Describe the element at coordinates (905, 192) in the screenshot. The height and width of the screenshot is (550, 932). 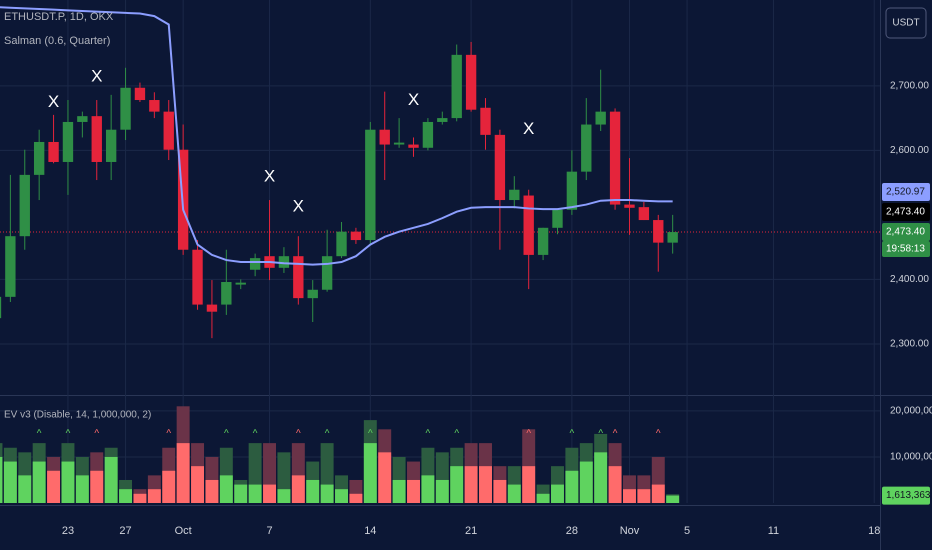
I see `price-label: 2,520.97` at that location.